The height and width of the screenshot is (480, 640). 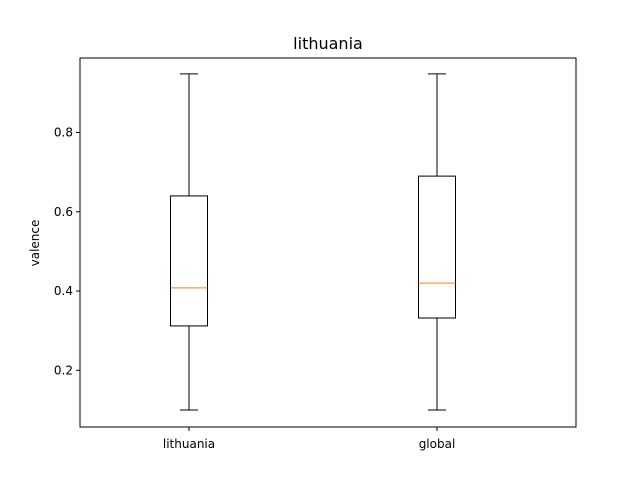 What do you see at coordinates (63, 370) in the screenshot?
I see `y-tick-label: 0.2` at bounding box center [63, 370].